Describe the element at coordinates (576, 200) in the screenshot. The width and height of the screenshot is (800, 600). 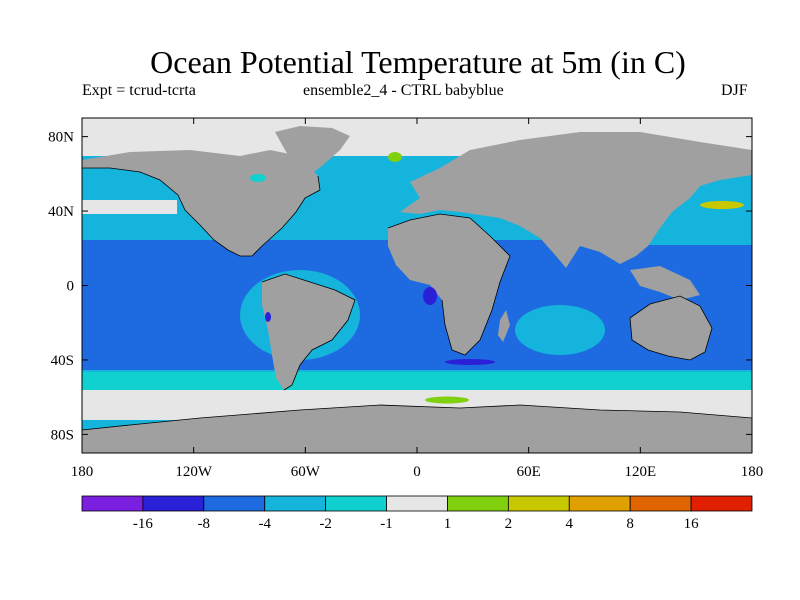
I see `landmass-europe-asia` at that location.